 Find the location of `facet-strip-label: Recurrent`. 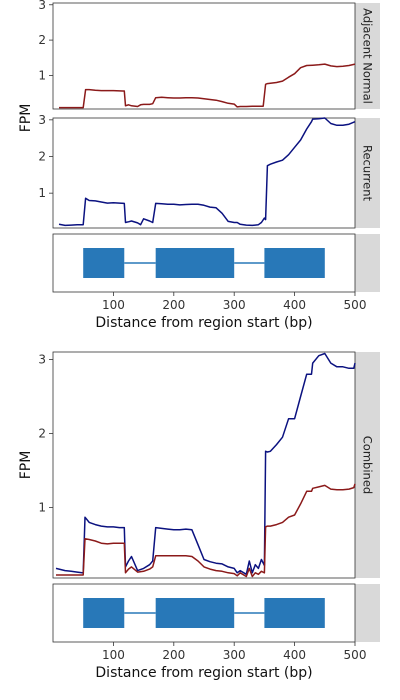

facet-strip-label: Recurrent is located at coordinates (368, 173).